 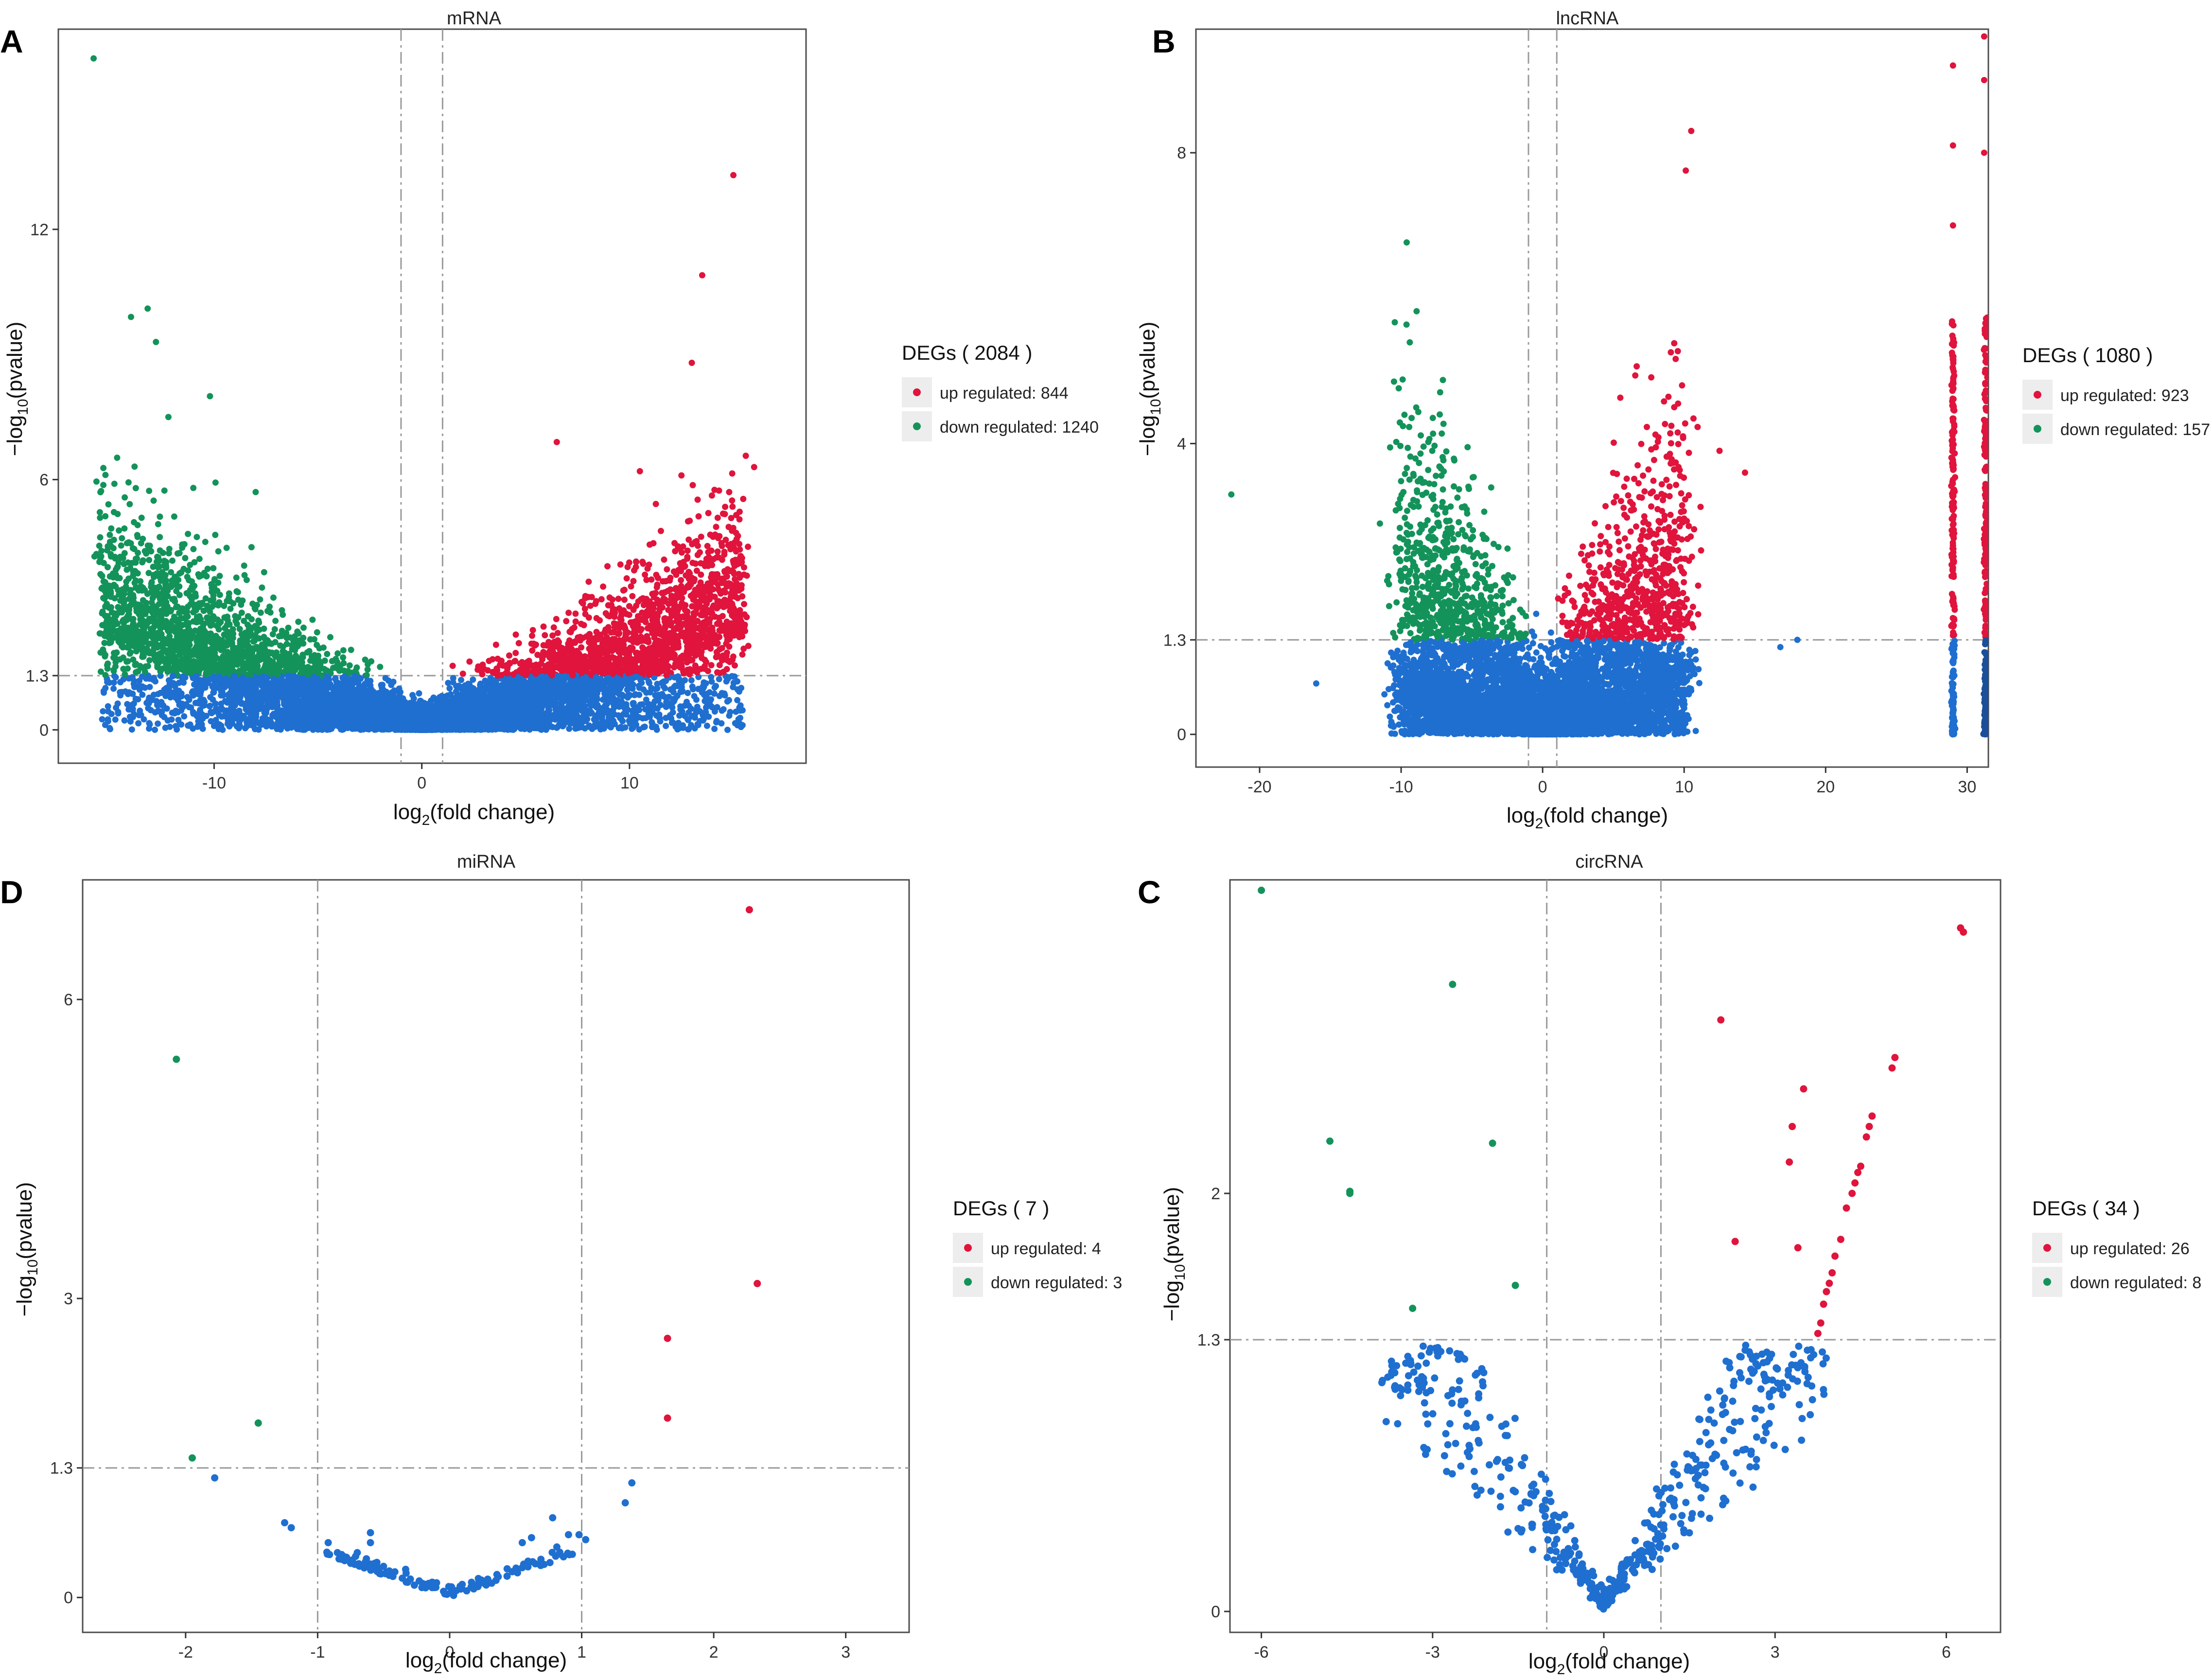 I want to click on mrna-chart-title: mRNA, so click(x=474, y=18).